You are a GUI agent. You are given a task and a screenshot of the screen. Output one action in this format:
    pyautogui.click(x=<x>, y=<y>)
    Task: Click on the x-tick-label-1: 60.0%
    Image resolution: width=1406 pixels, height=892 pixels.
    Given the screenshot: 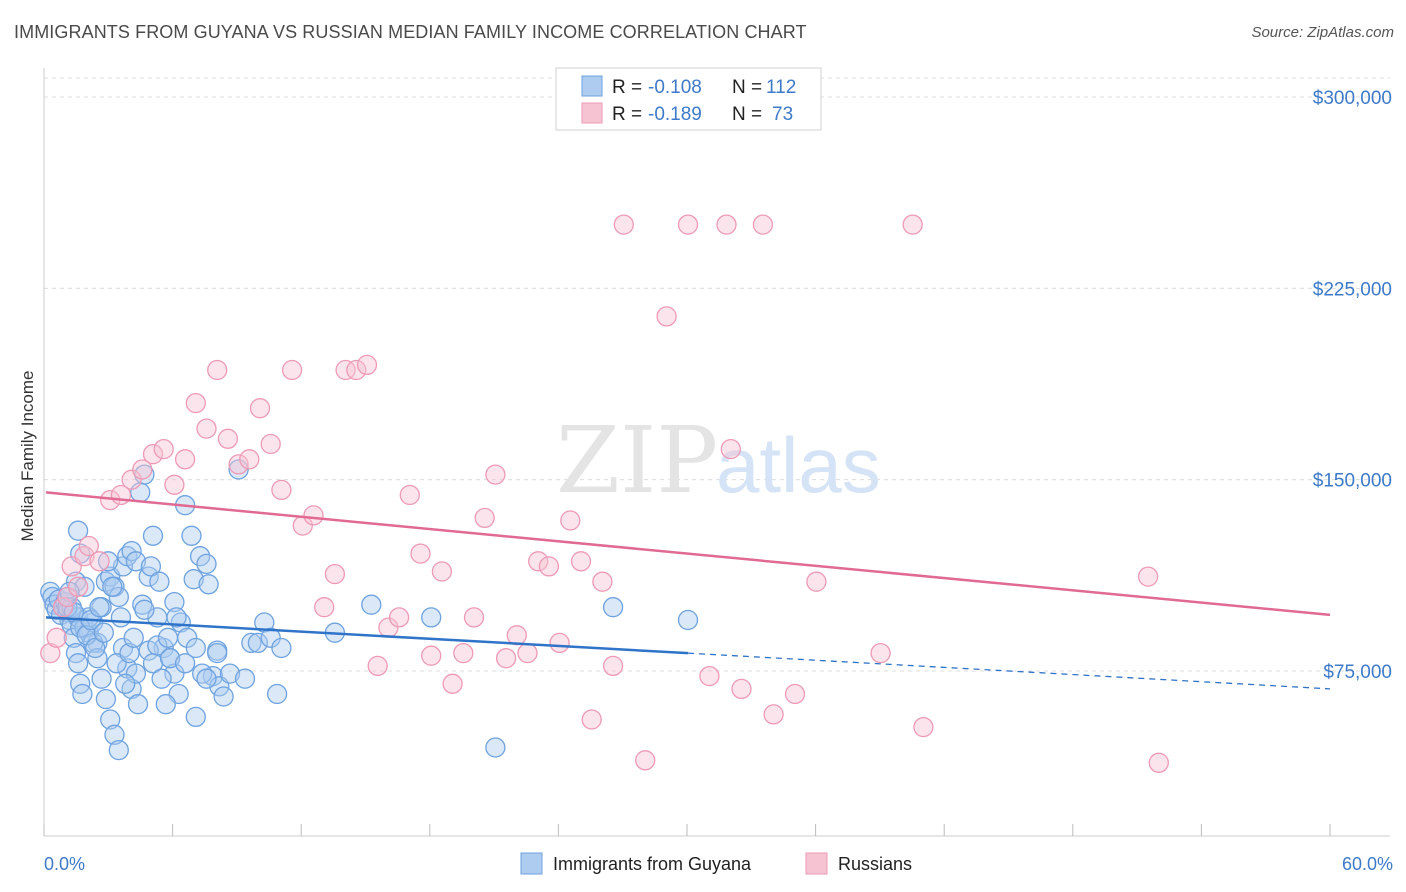 What is the action you would take?
    pyautogui.click(x=1367, y=864)
    